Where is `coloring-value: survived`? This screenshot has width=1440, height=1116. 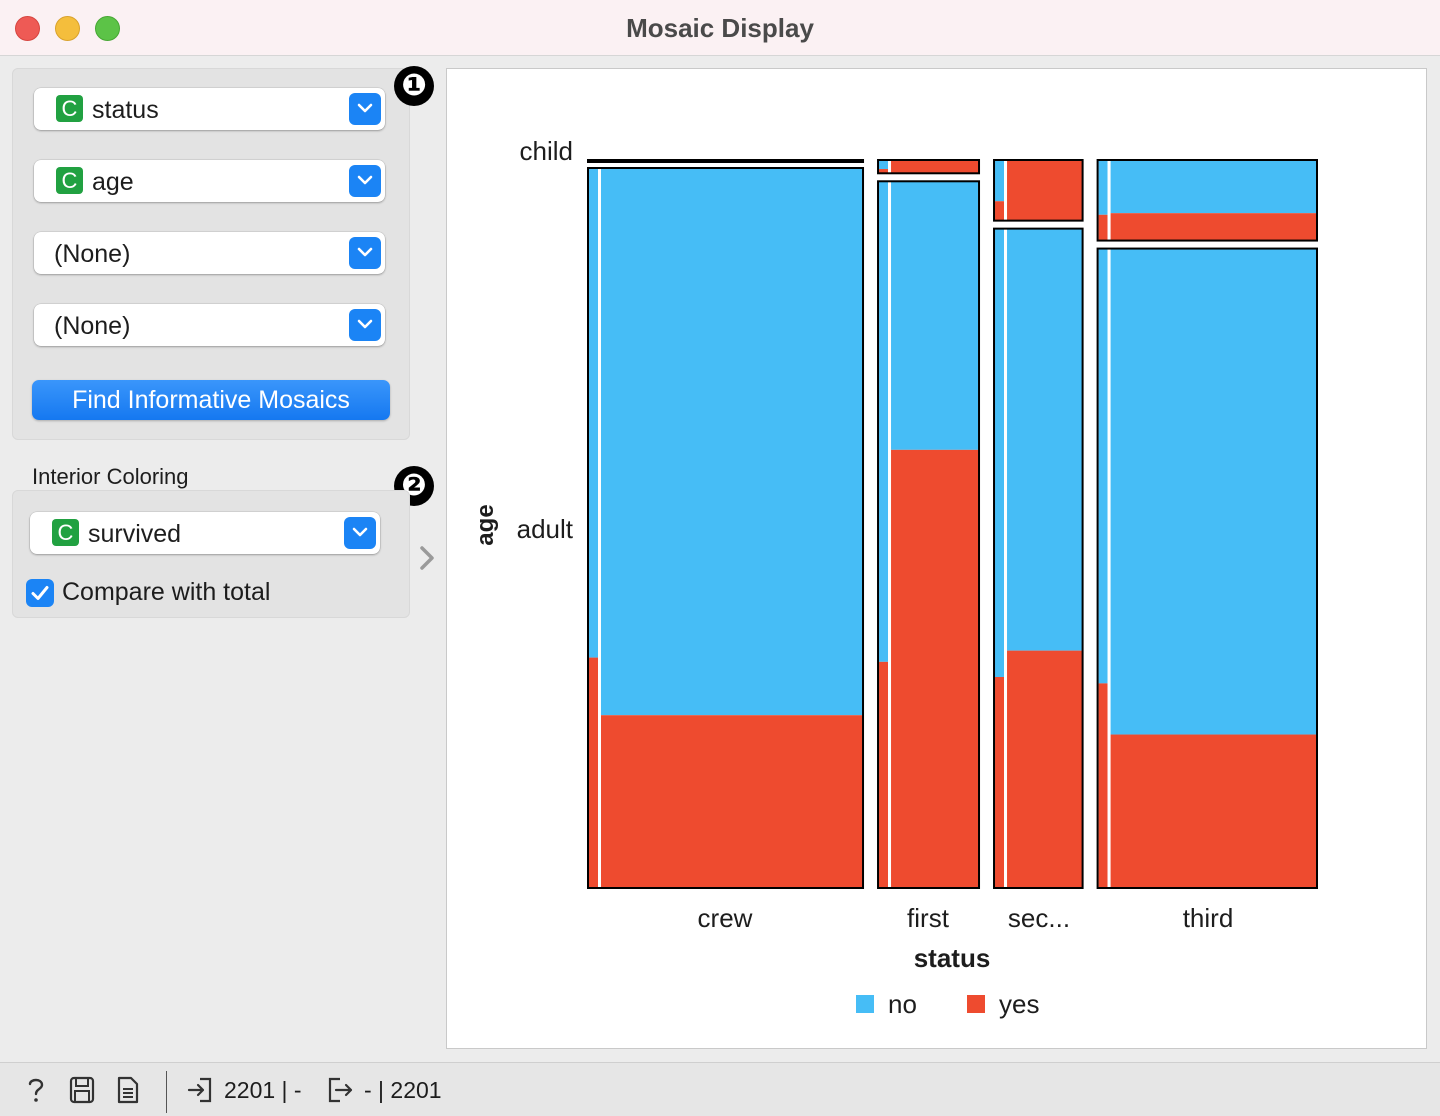 coloring-value: survived is located at coordinates (135, 534).